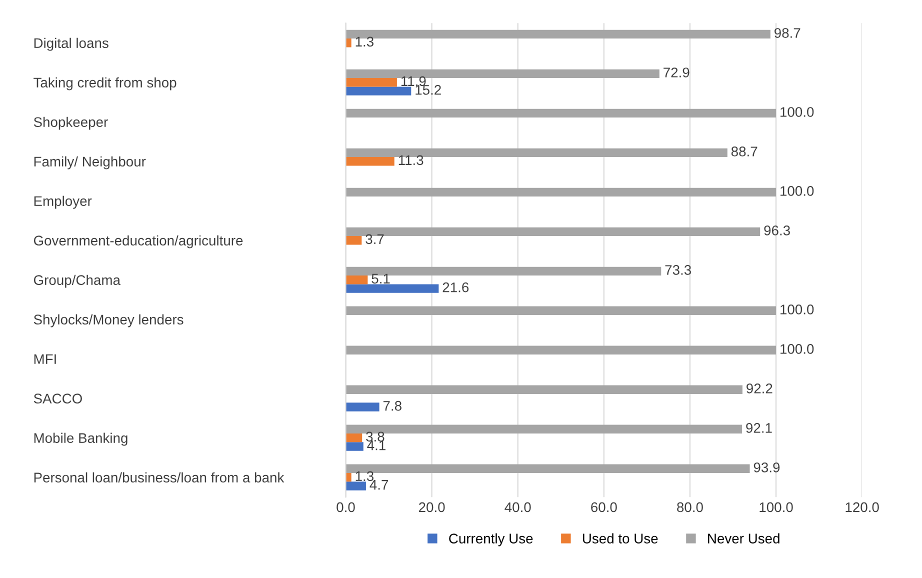  What do you see at coordinates (345, 507) in the screenshot?
I see `x-tick-label: 0.0` at bounding box center [345, 507].